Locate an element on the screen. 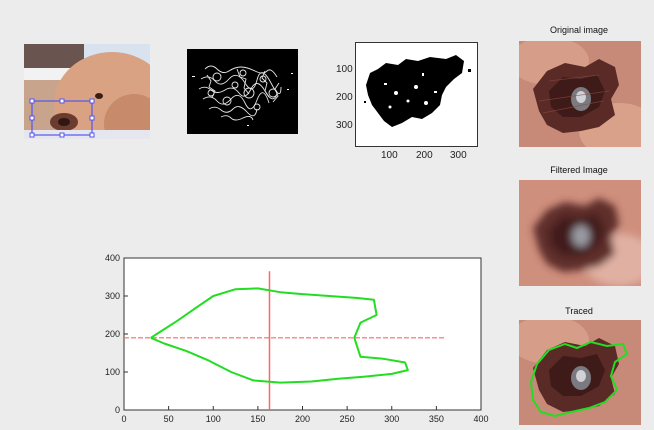  binary-mask-blob is located at coordinates (415, 91).